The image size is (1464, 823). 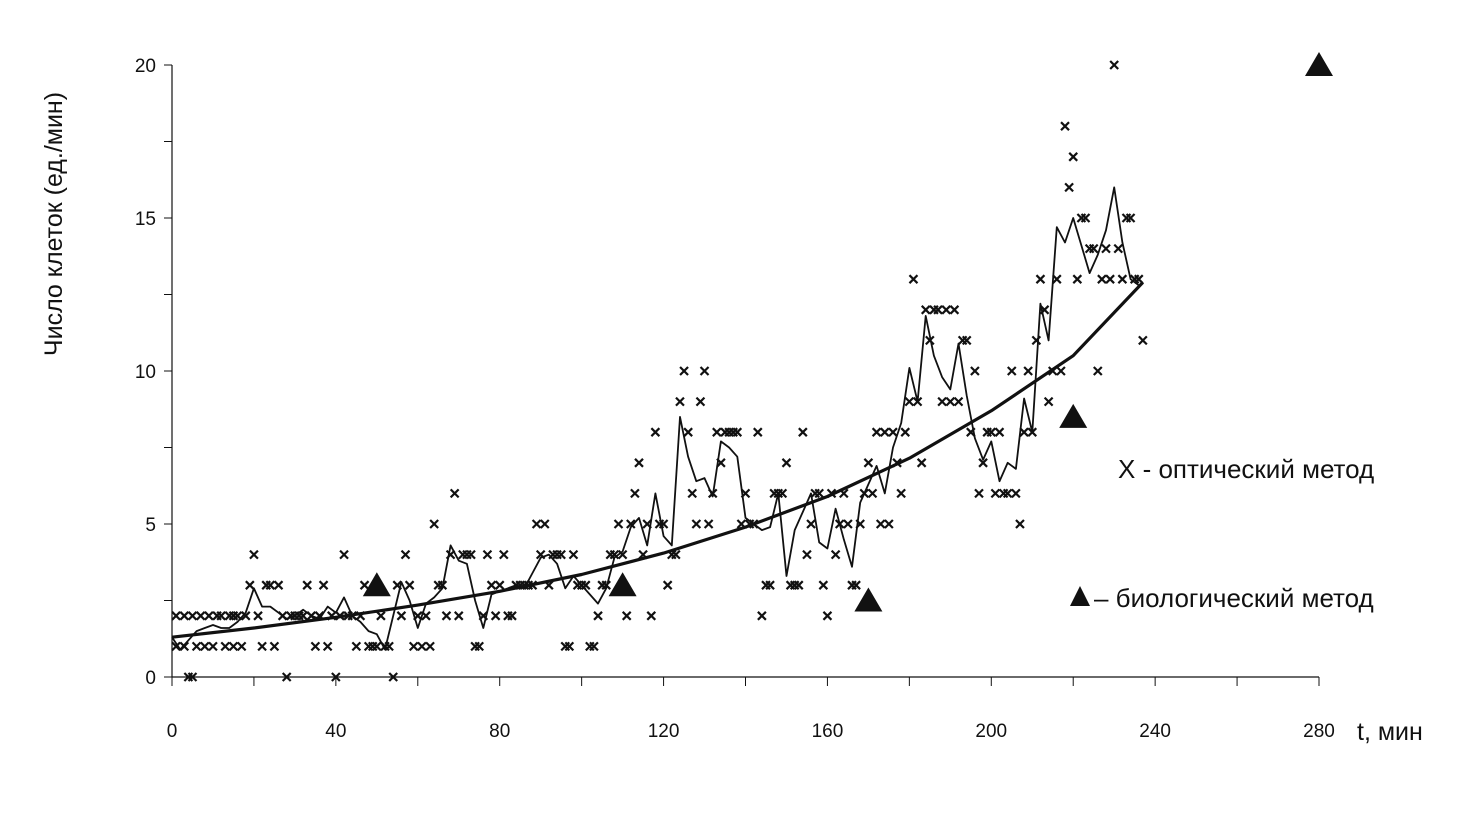 I want to click on y-tick-label: 15, so click(x=145, y=219).